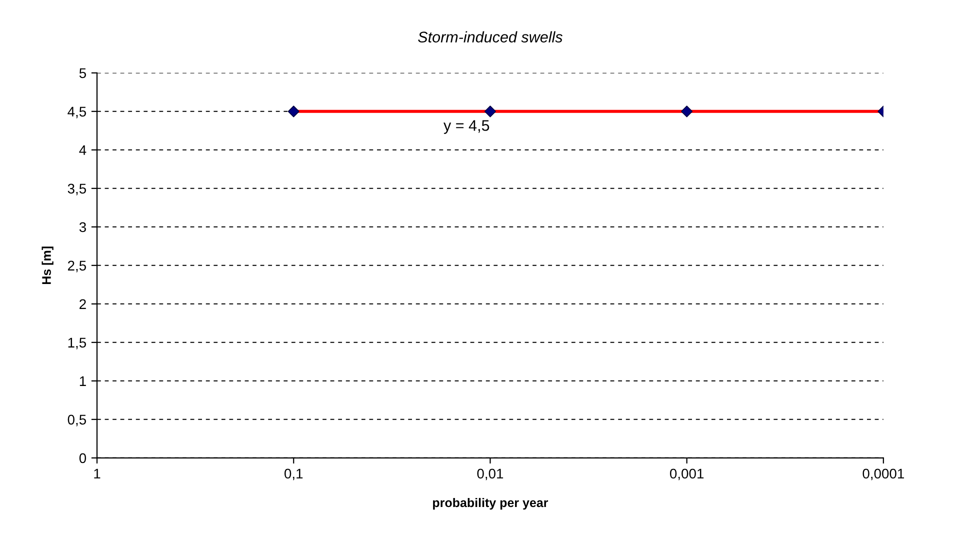 The image size is (974, 540). Describe the element at coordinates (467, 127) in the screenshot. I see `annotation: y = 4,5` at that location.